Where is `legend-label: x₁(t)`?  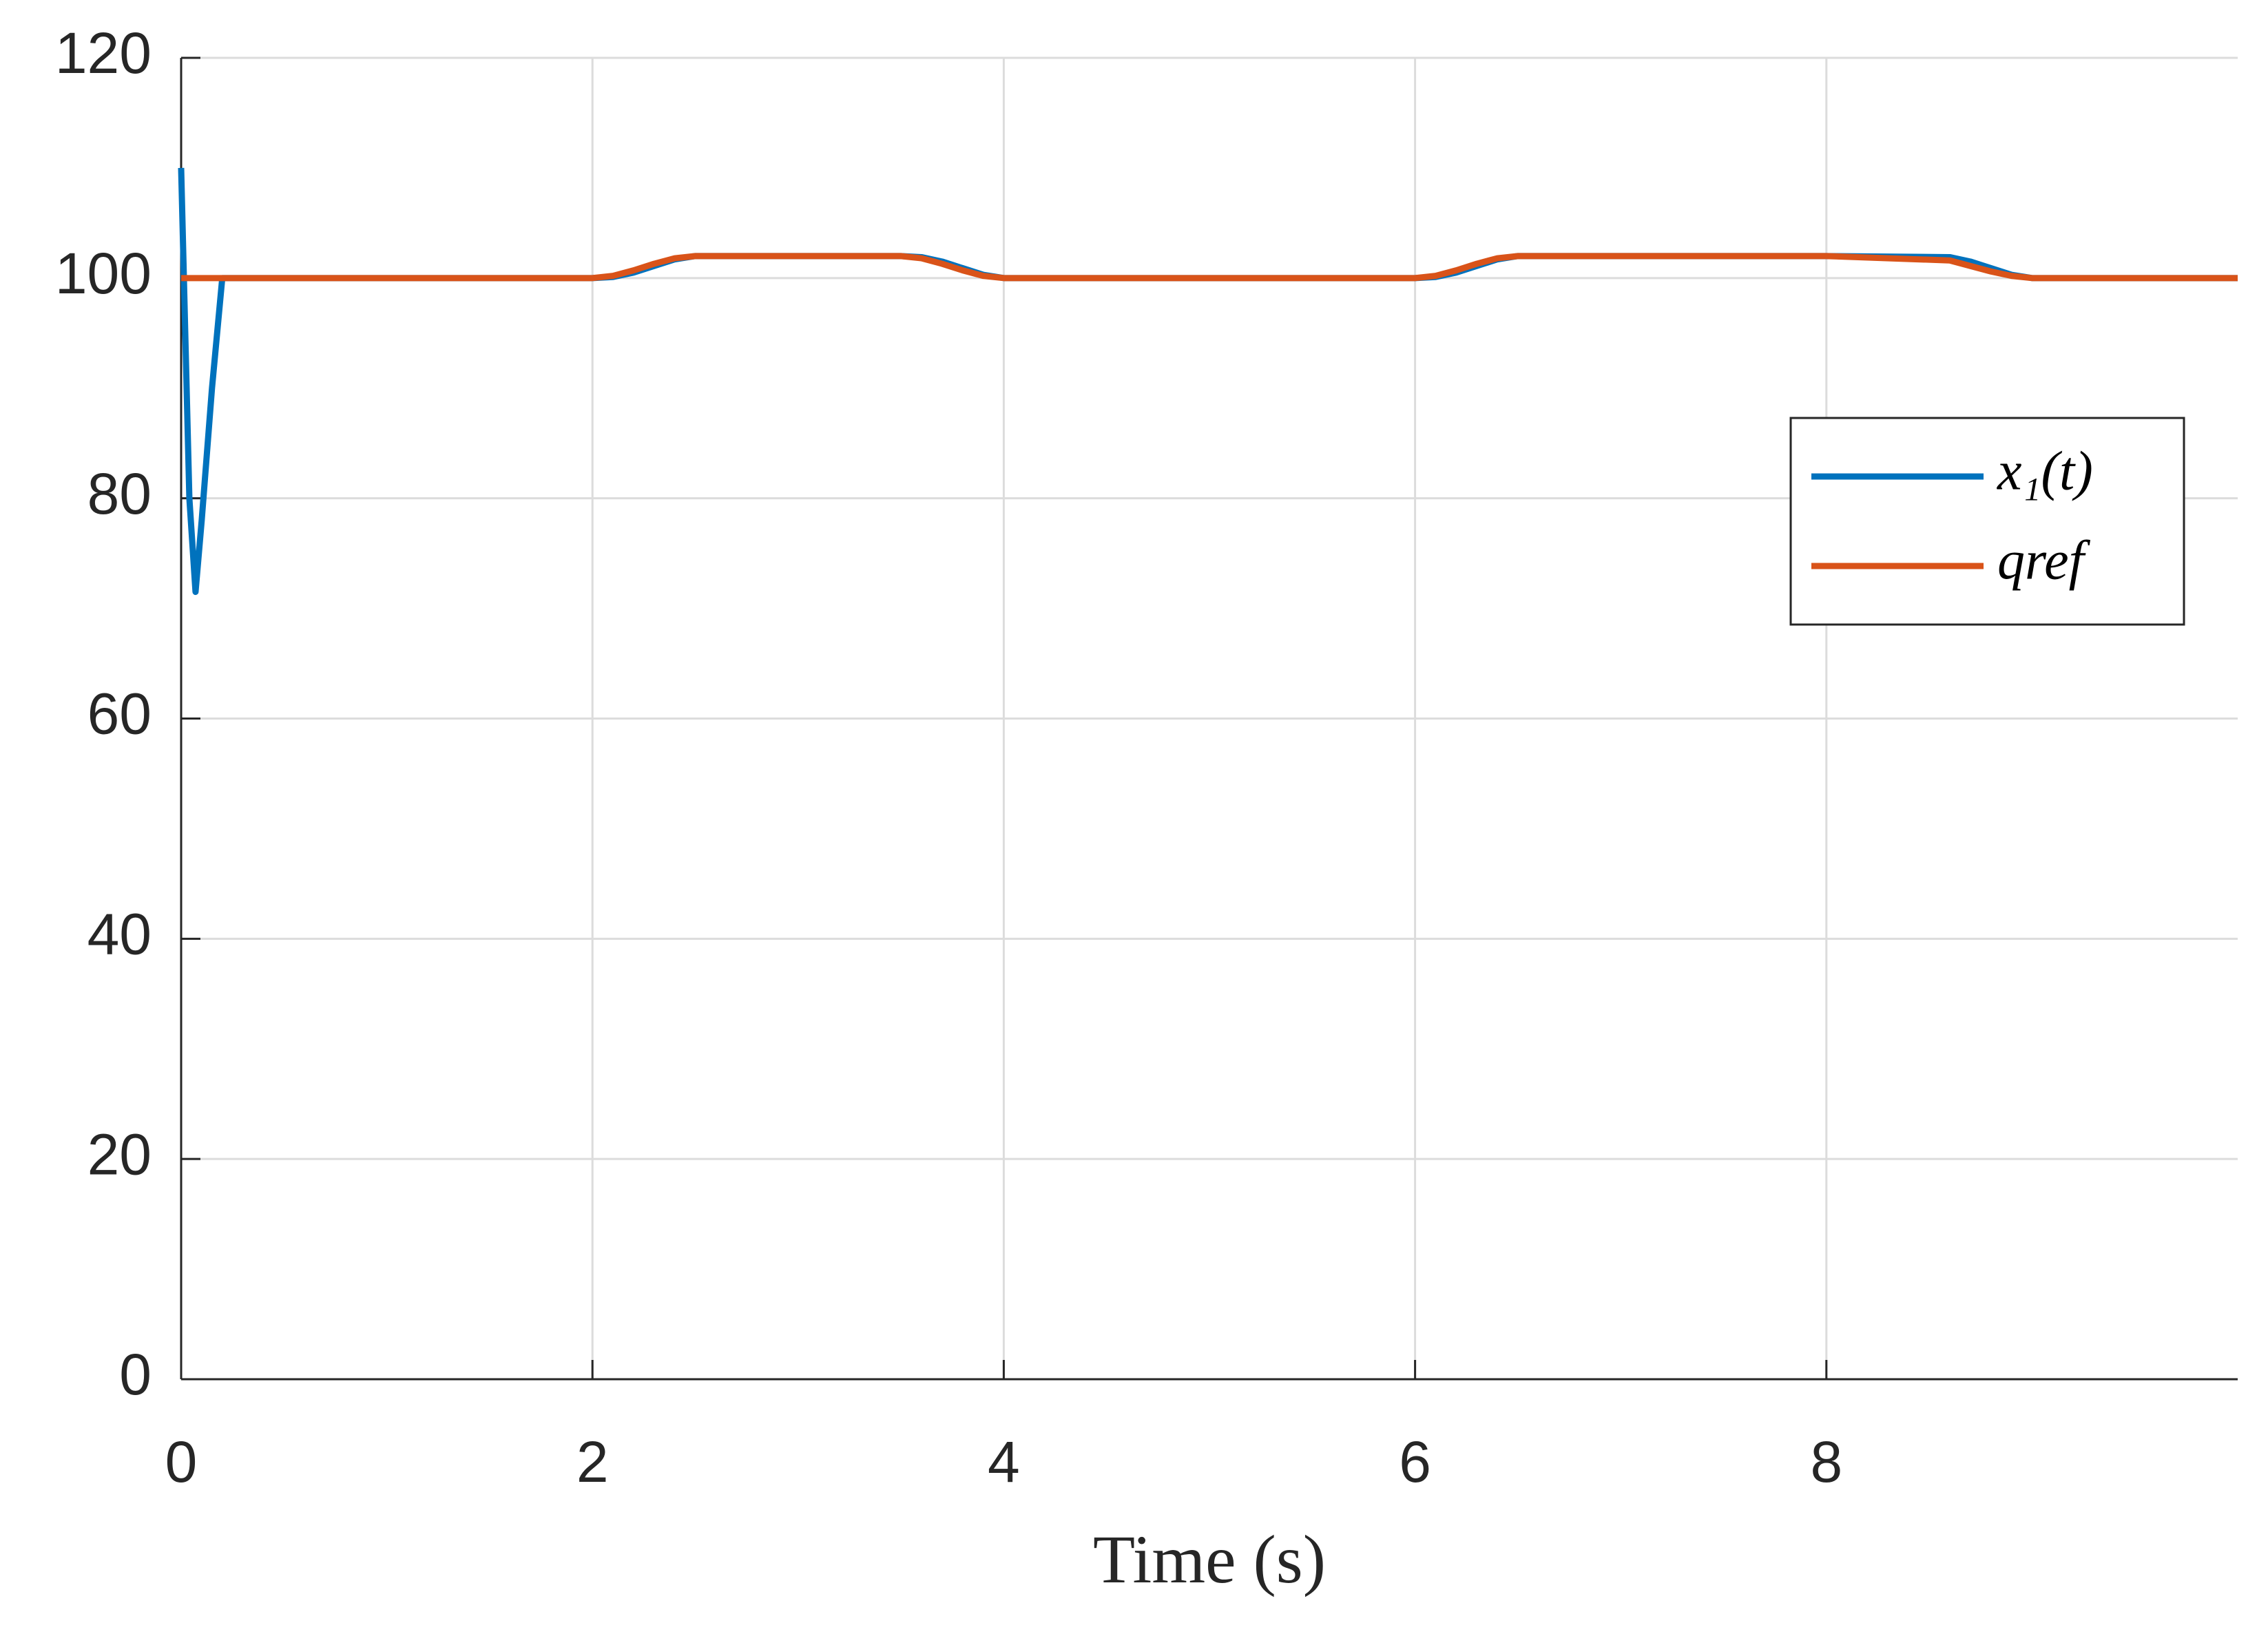 legend-label: x₁(t) is located at coordinates (2045, 471).